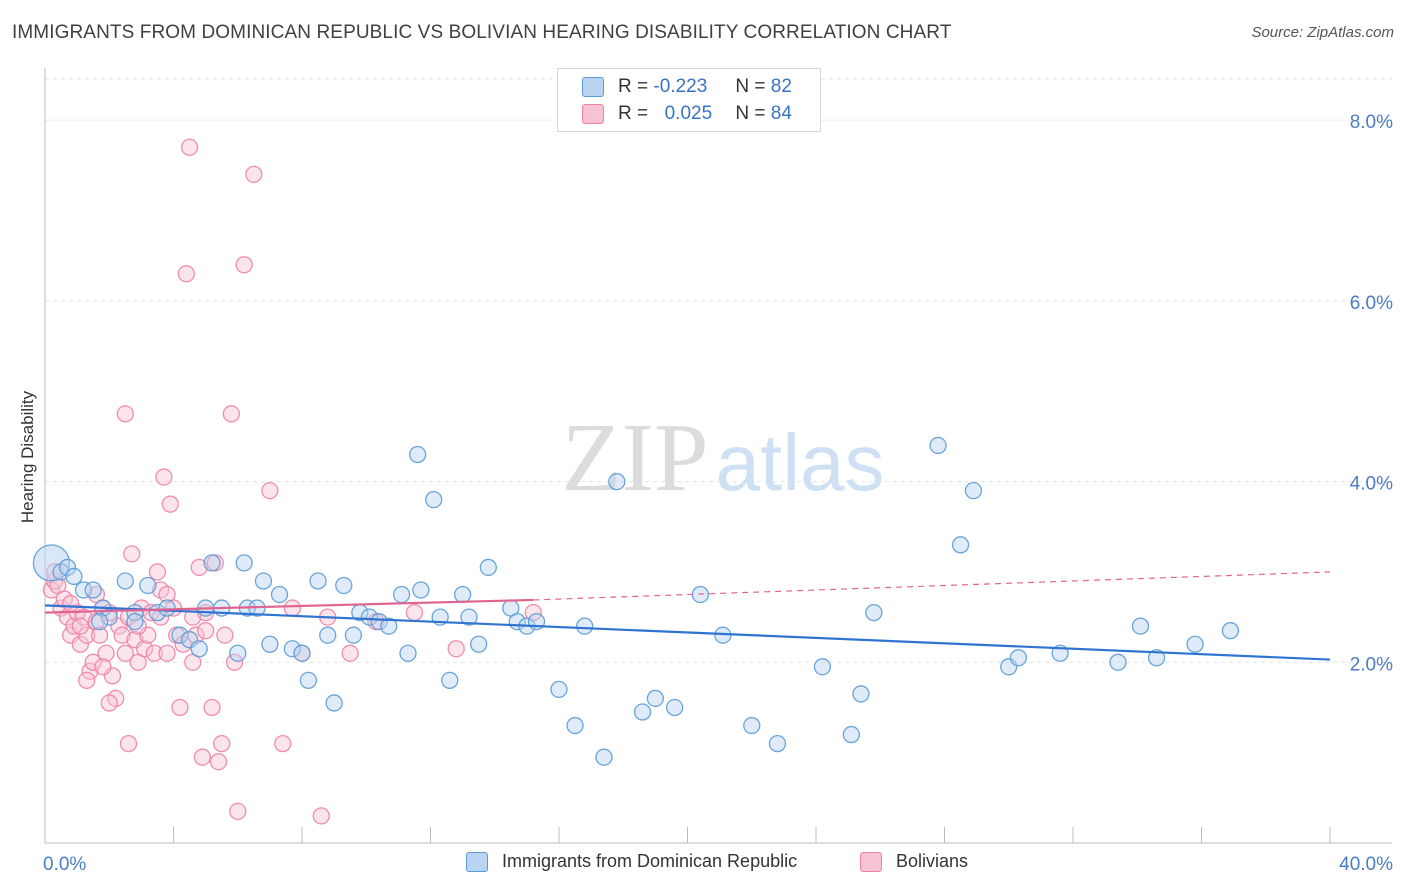  I want to click on x-tick-label: 0.0%, so click(64, 864).